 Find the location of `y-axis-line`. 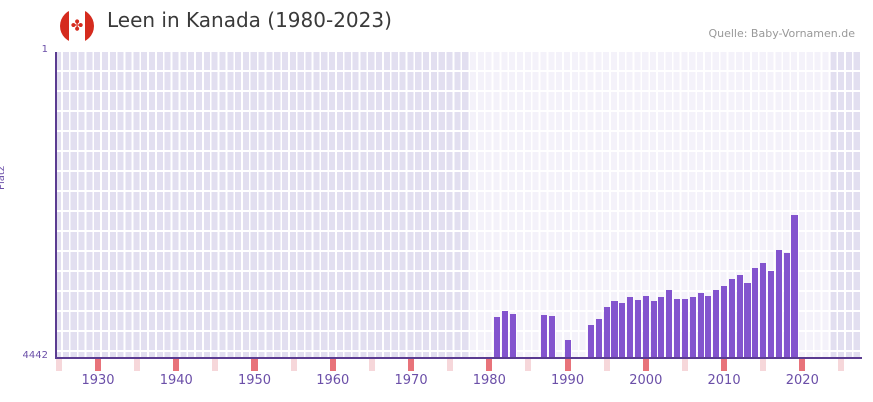

y-axis-line is located at coordinates (56, 205).